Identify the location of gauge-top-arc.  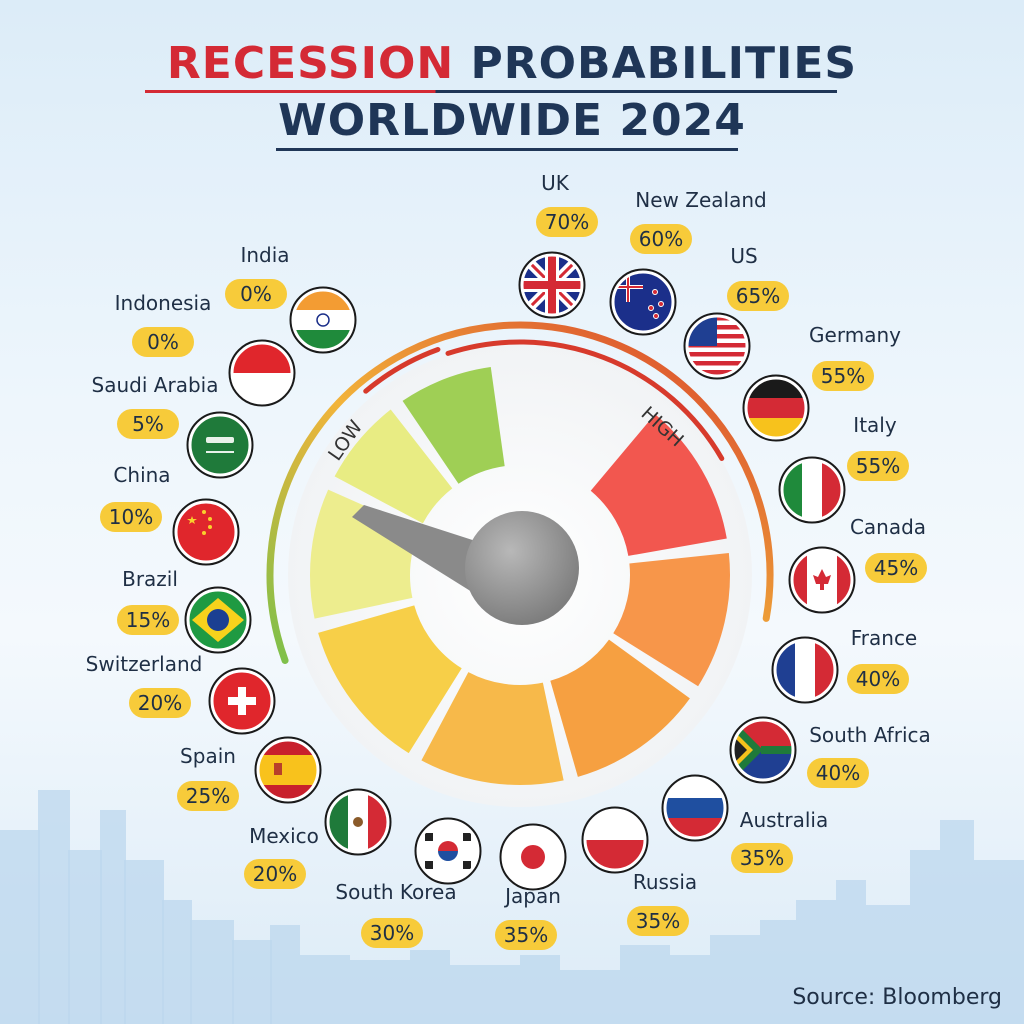
(585, 400).